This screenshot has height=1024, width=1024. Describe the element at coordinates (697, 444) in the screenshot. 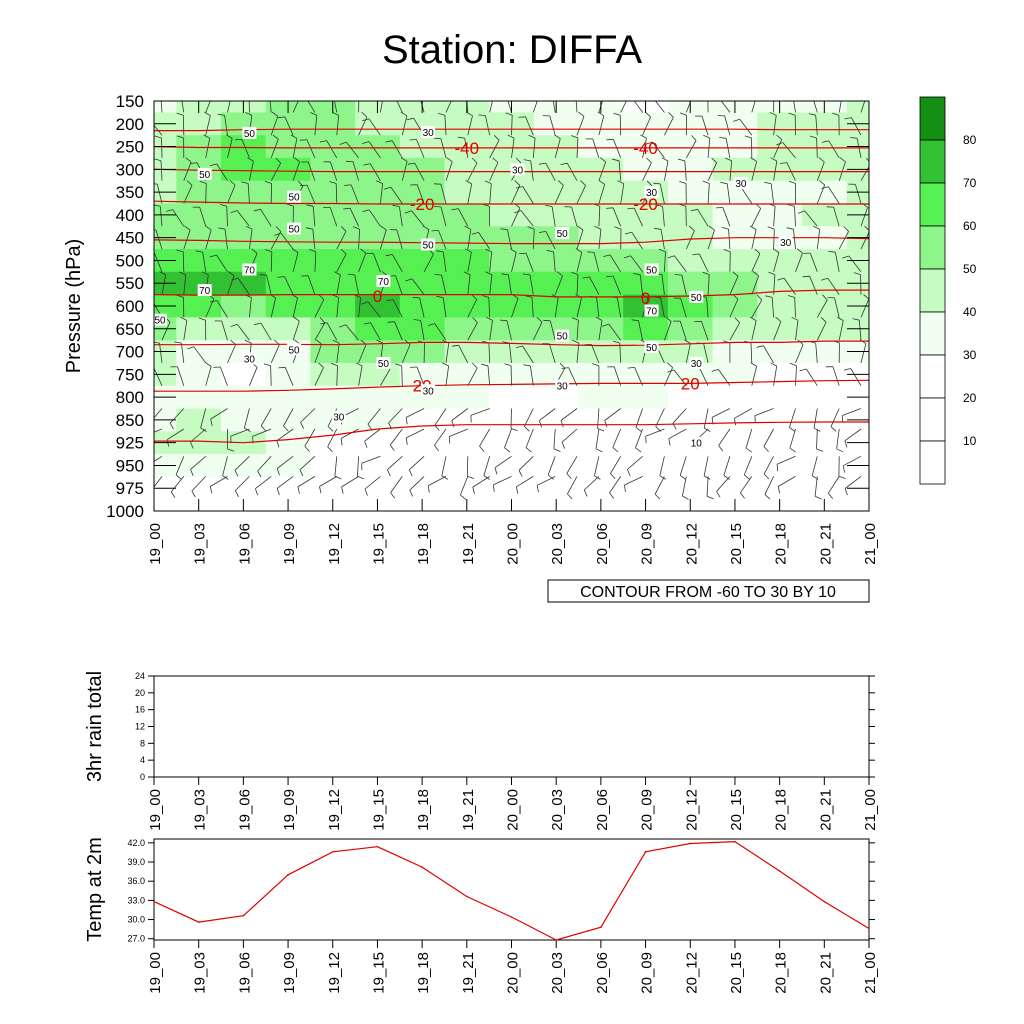

I see `humidity-contour-label: 10` at that location.